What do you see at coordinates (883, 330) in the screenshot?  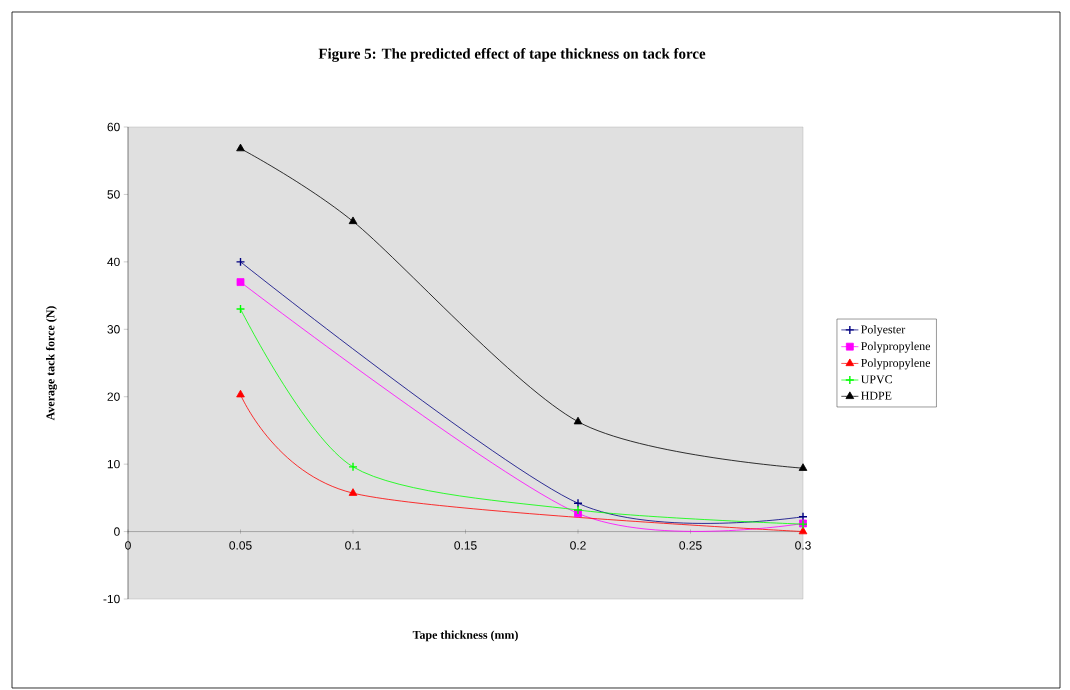 I see `legend-label: Polyester` at bounding box center [883, 330].